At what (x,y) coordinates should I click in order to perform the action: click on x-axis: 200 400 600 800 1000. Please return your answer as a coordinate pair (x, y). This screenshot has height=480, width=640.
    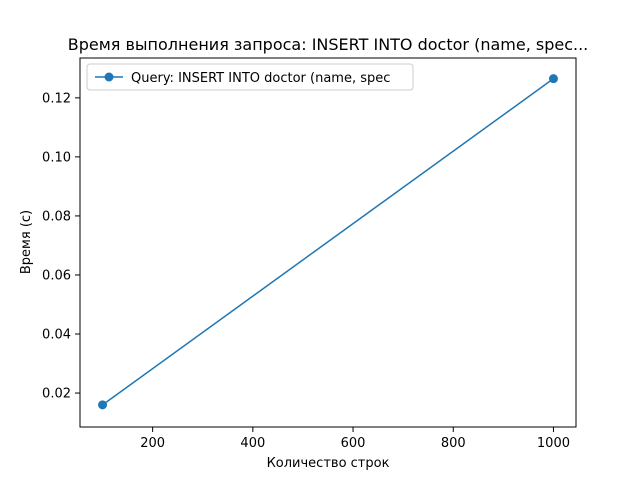
    Looking at the image, I should click on (355, 439).